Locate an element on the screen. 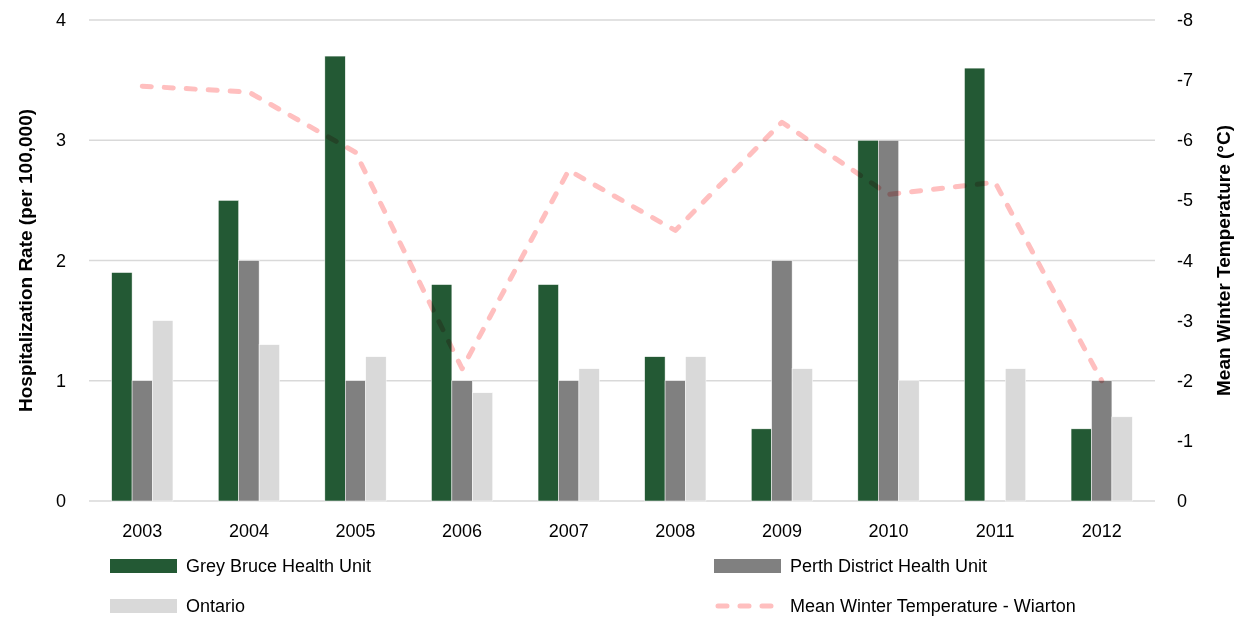 The width and height of the screenshot is (1246, 618). y-tick-label: 1 is located at coordinates (60, 380).